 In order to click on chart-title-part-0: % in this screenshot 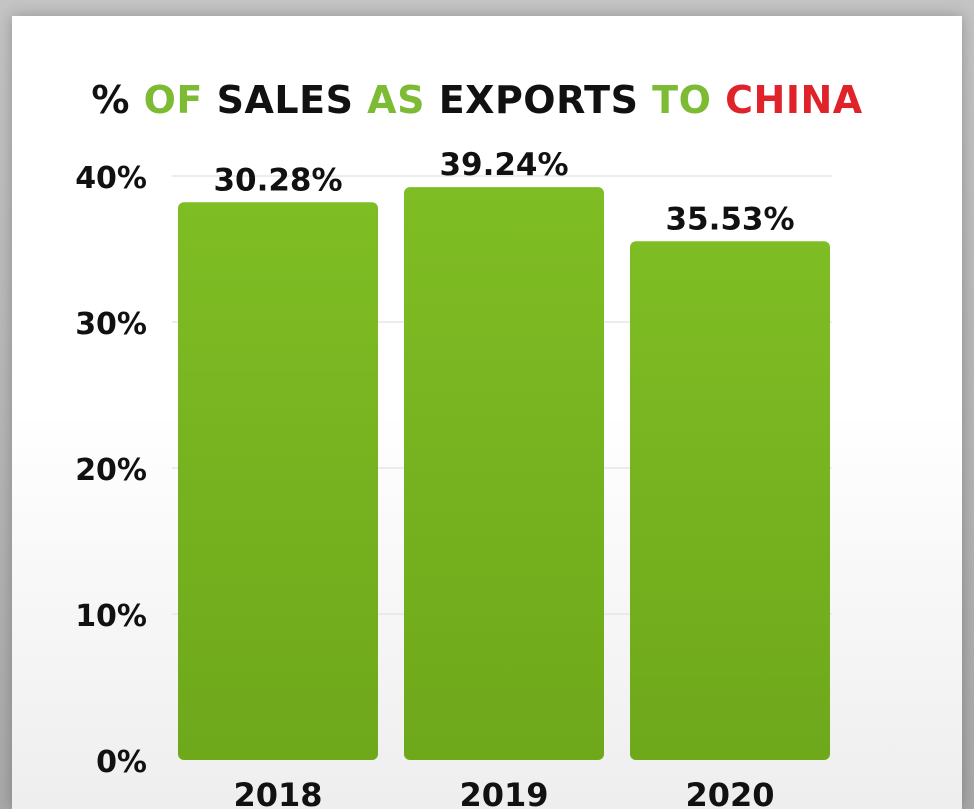, I will do `click(117, 100)`.